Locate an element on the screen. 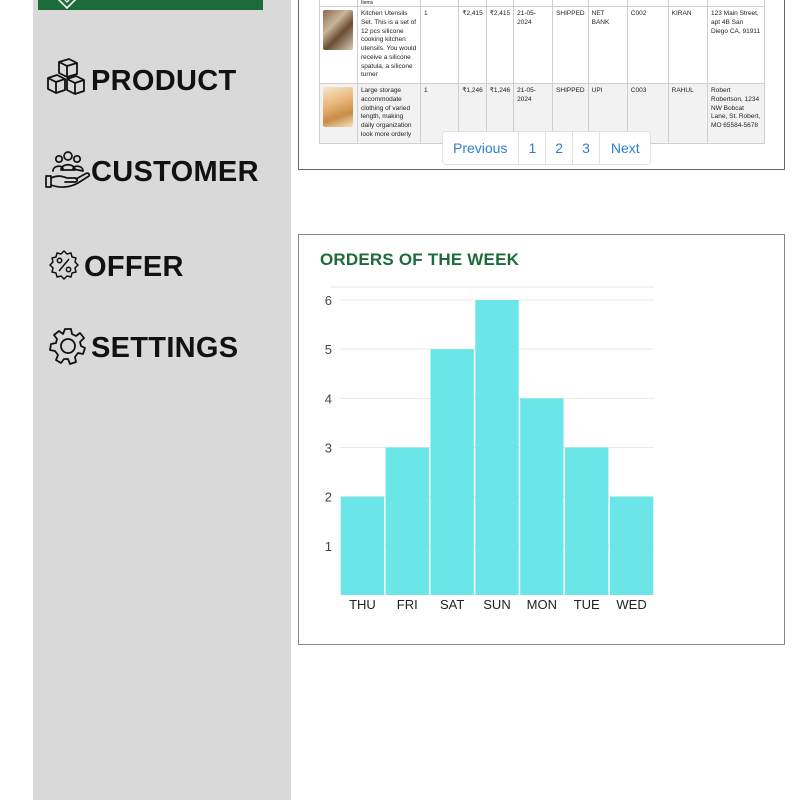 This screenshot has width=800, height=800. x-tick-label: FRI is located at coordinates (407, 604).